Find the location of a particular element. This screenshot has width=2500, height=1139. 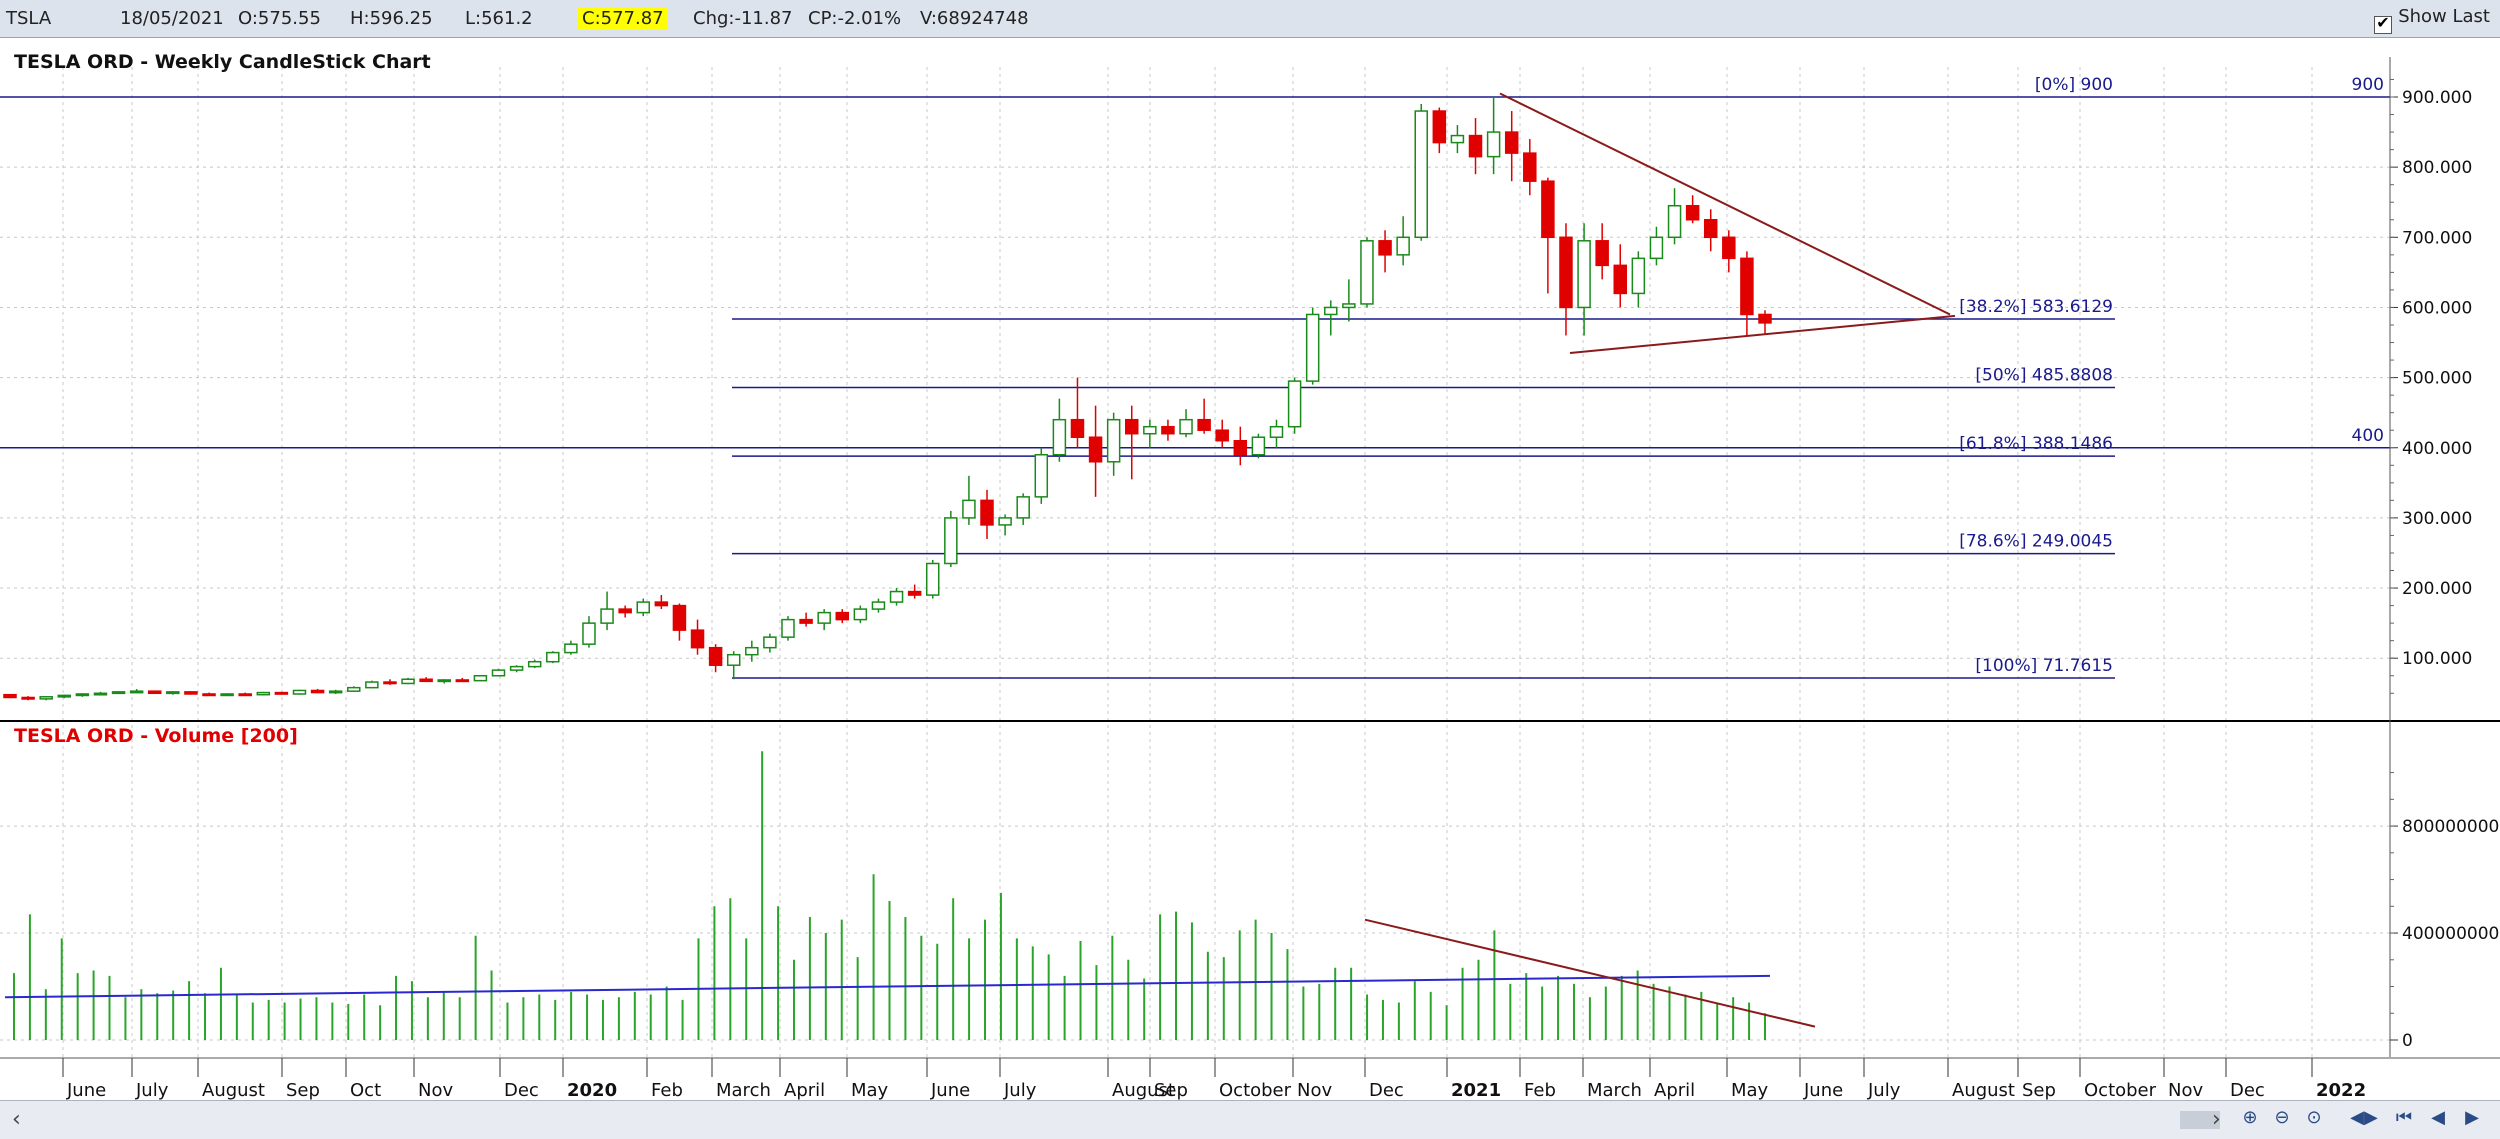

time-tick-label: Feb is located at coordinates (1540, 1090).